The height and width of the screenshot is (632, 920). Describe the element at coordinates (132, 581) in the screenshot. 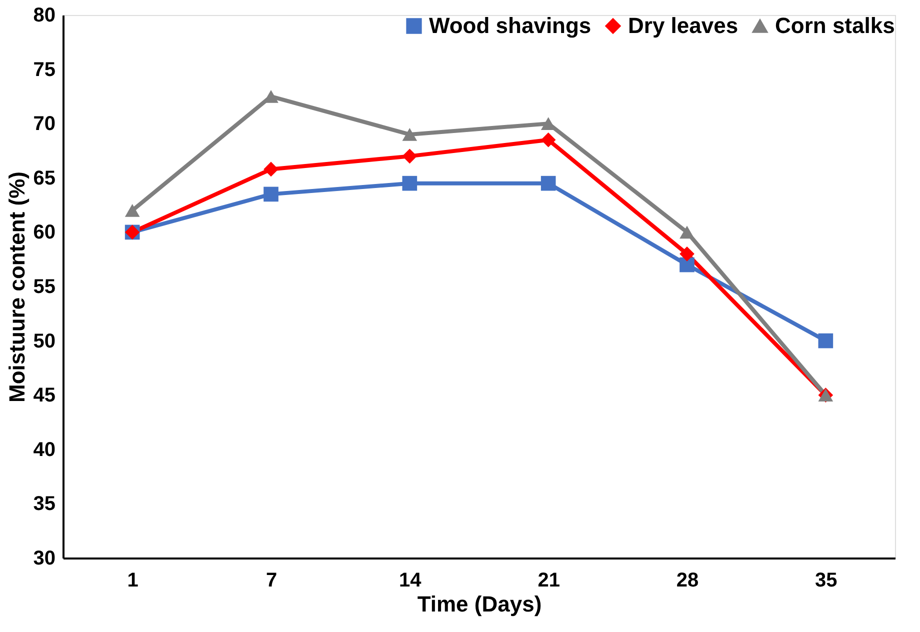

I see `x-tick-label: 1` at that location.